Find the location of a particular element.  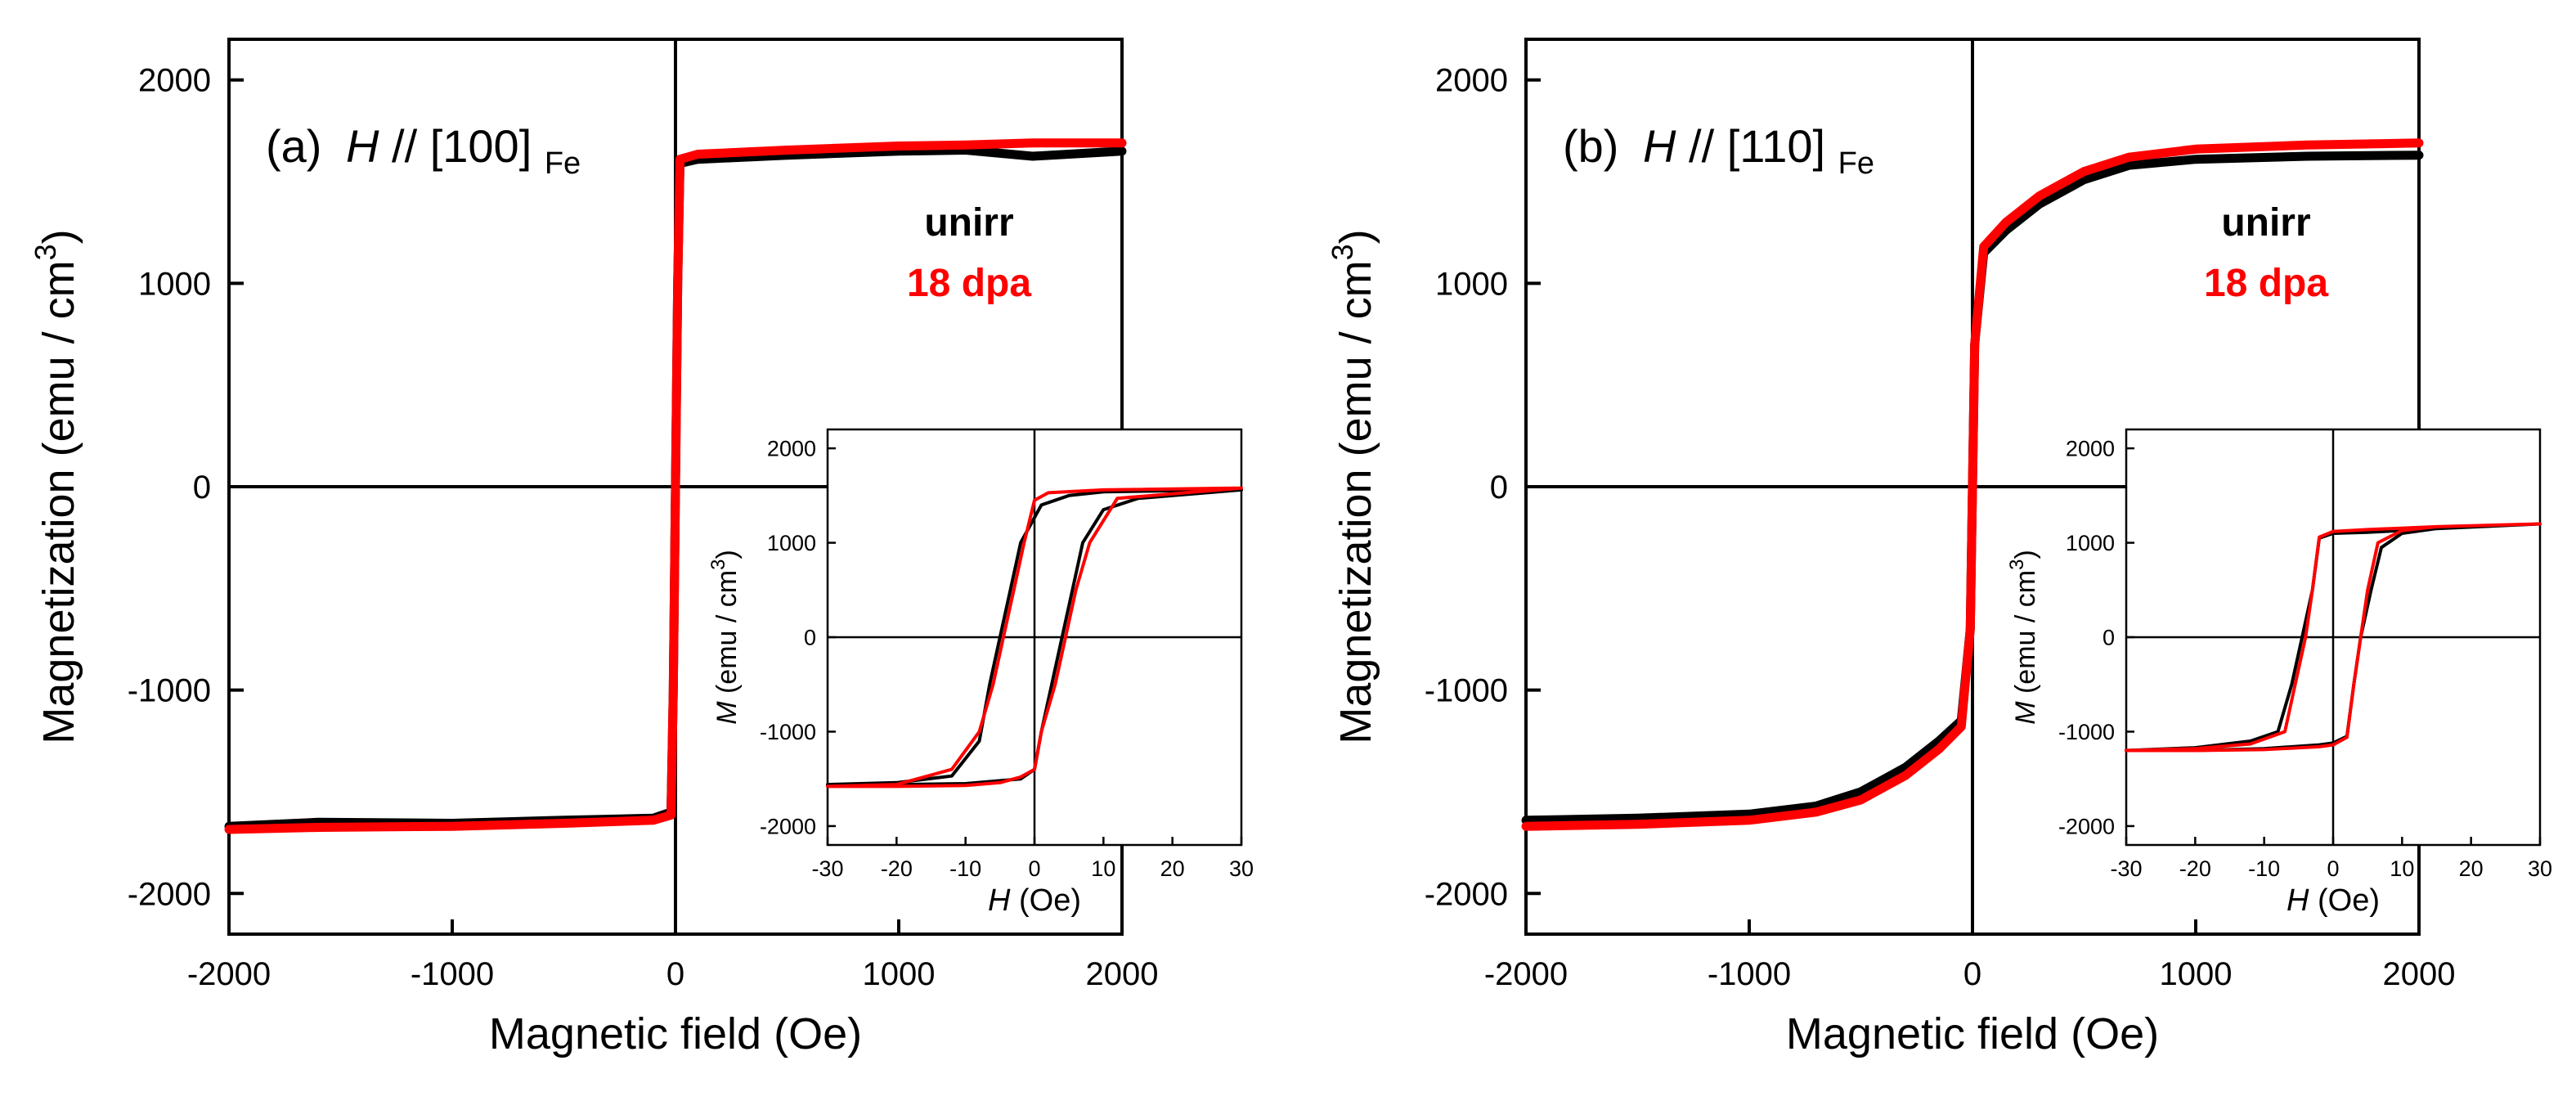

panel-annotation: (b) H // [110] Fe is located at coordinates (1718, 150).